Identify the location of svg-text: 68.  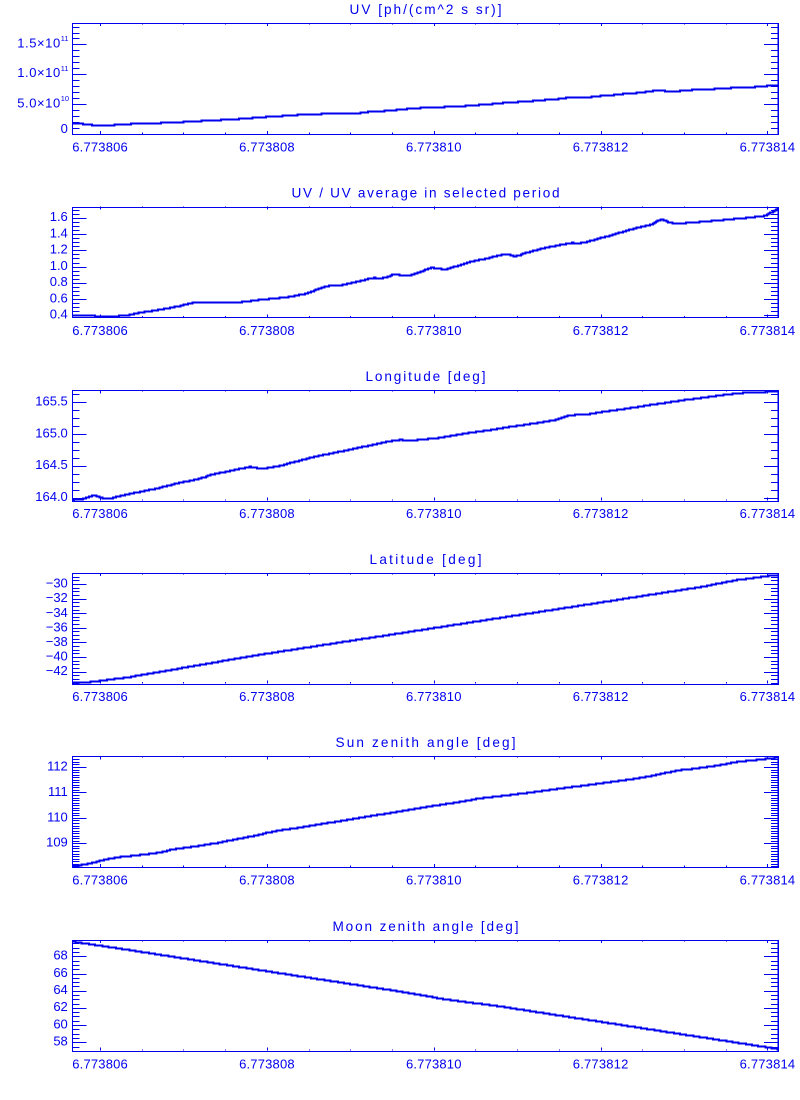
(60, 955).